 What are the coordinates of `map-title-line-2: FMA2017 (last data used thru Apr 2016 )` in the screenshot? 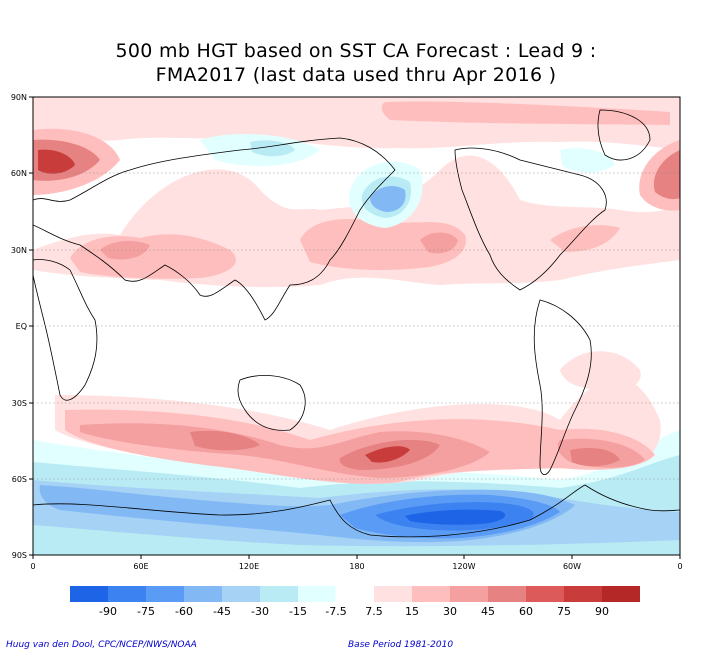 It's located at (356, 75).